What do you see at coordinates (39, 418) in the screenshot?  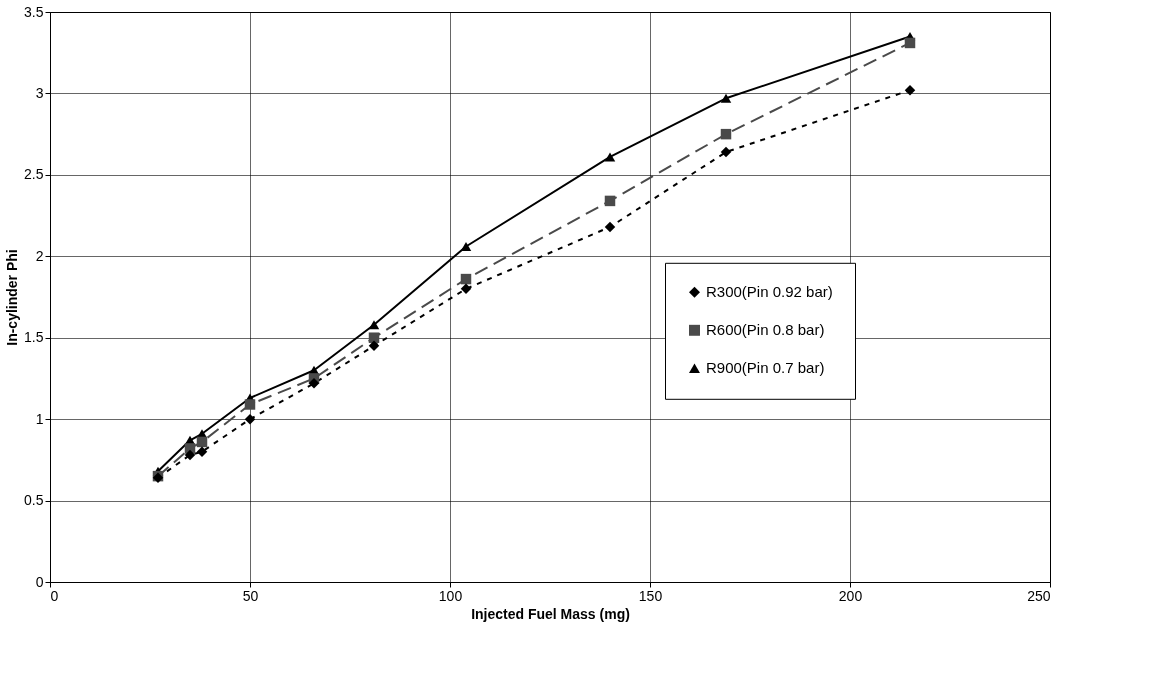 I see `y-tick-label: 1` at bounding box center [39, 418].